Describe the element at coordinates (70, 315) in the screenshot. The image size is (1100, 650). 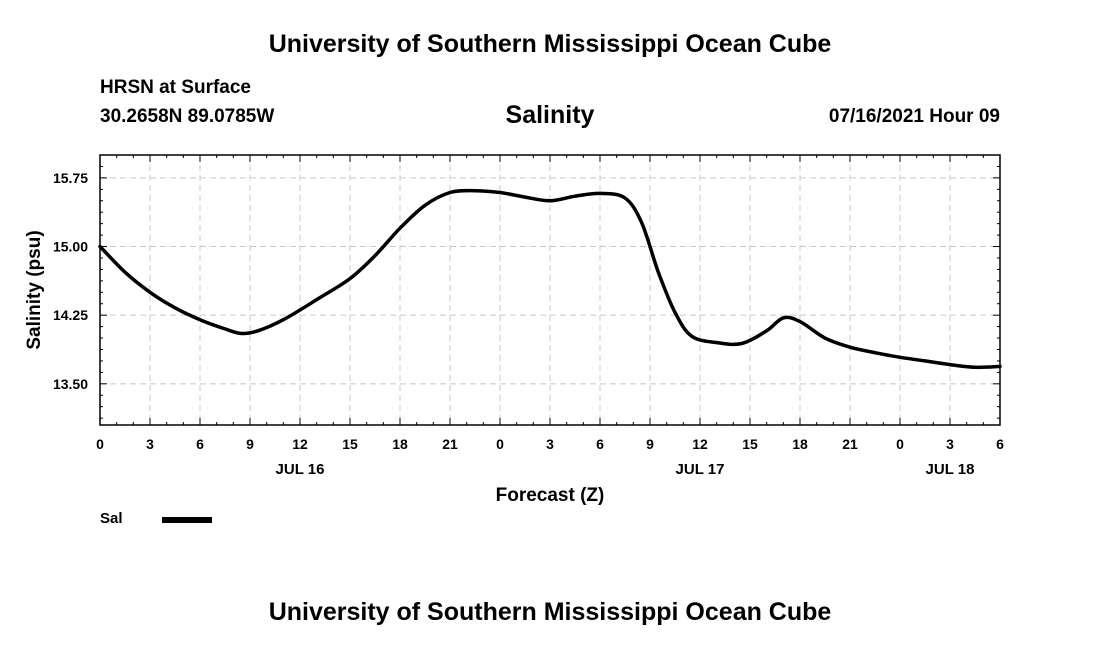
I see `y-tick-label: 14.25` at that location.